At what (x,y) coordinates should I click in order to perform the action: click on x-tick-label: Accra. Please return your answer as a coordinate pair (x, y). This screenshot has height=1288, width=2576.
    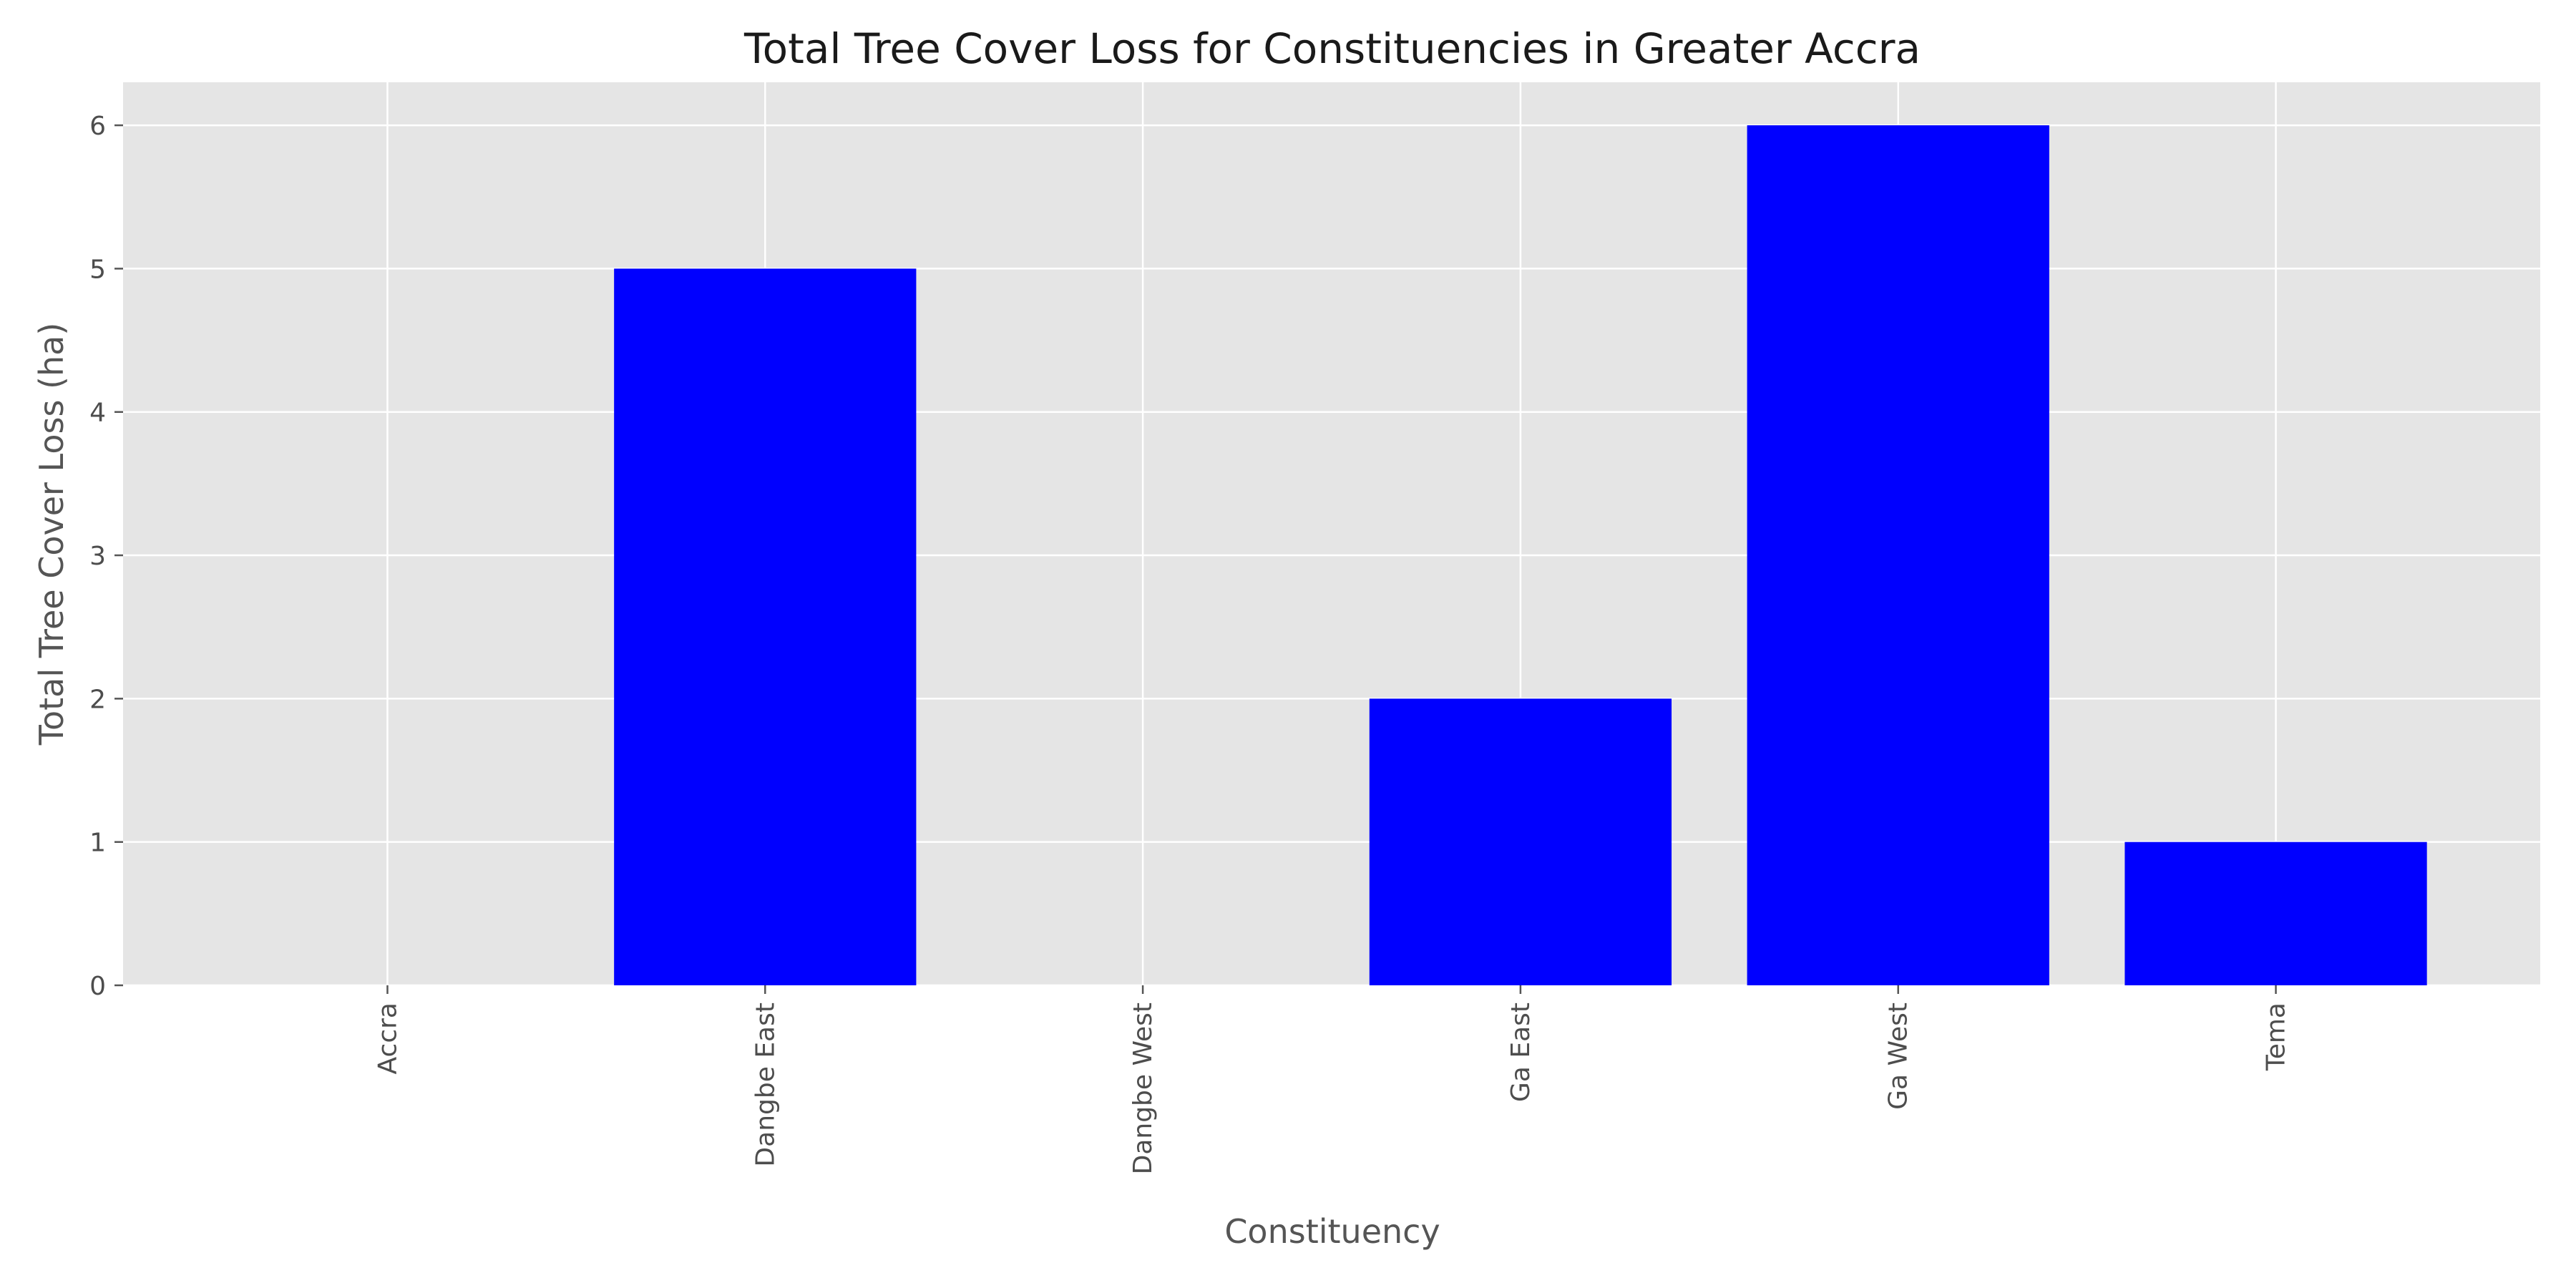
    Looking at the image, I should click on (387, 1038).